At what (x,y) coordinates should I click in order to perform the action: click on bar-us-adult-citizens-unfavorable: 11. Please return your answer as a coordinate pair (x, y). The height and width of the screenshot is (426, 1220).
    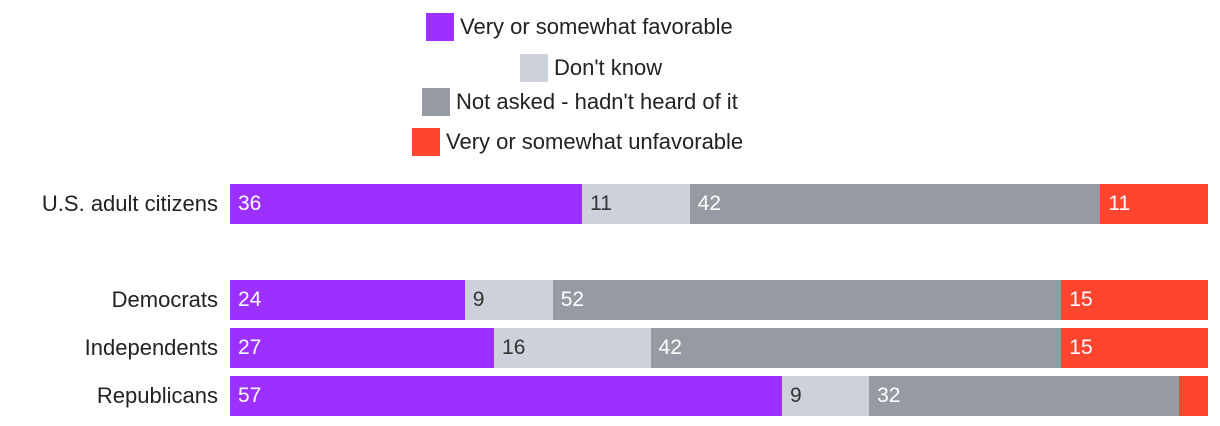
    Looking at the image, I should click on (1154, 204).